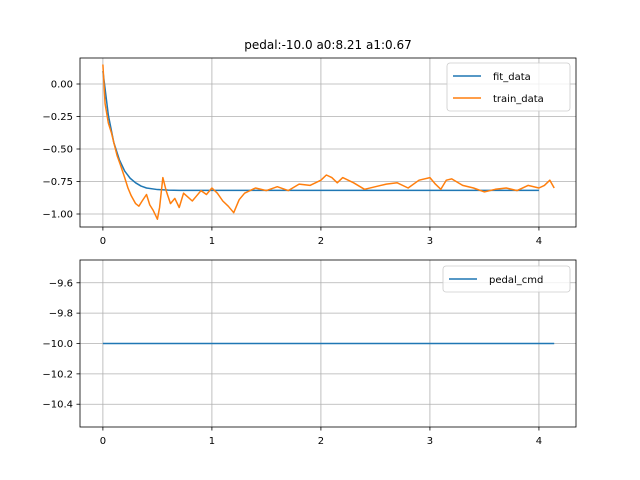  What do you see at coordinates (57, 182) in the screenshot?
I see `y-tick-label: −0.75` at bounding box center [57, 182].